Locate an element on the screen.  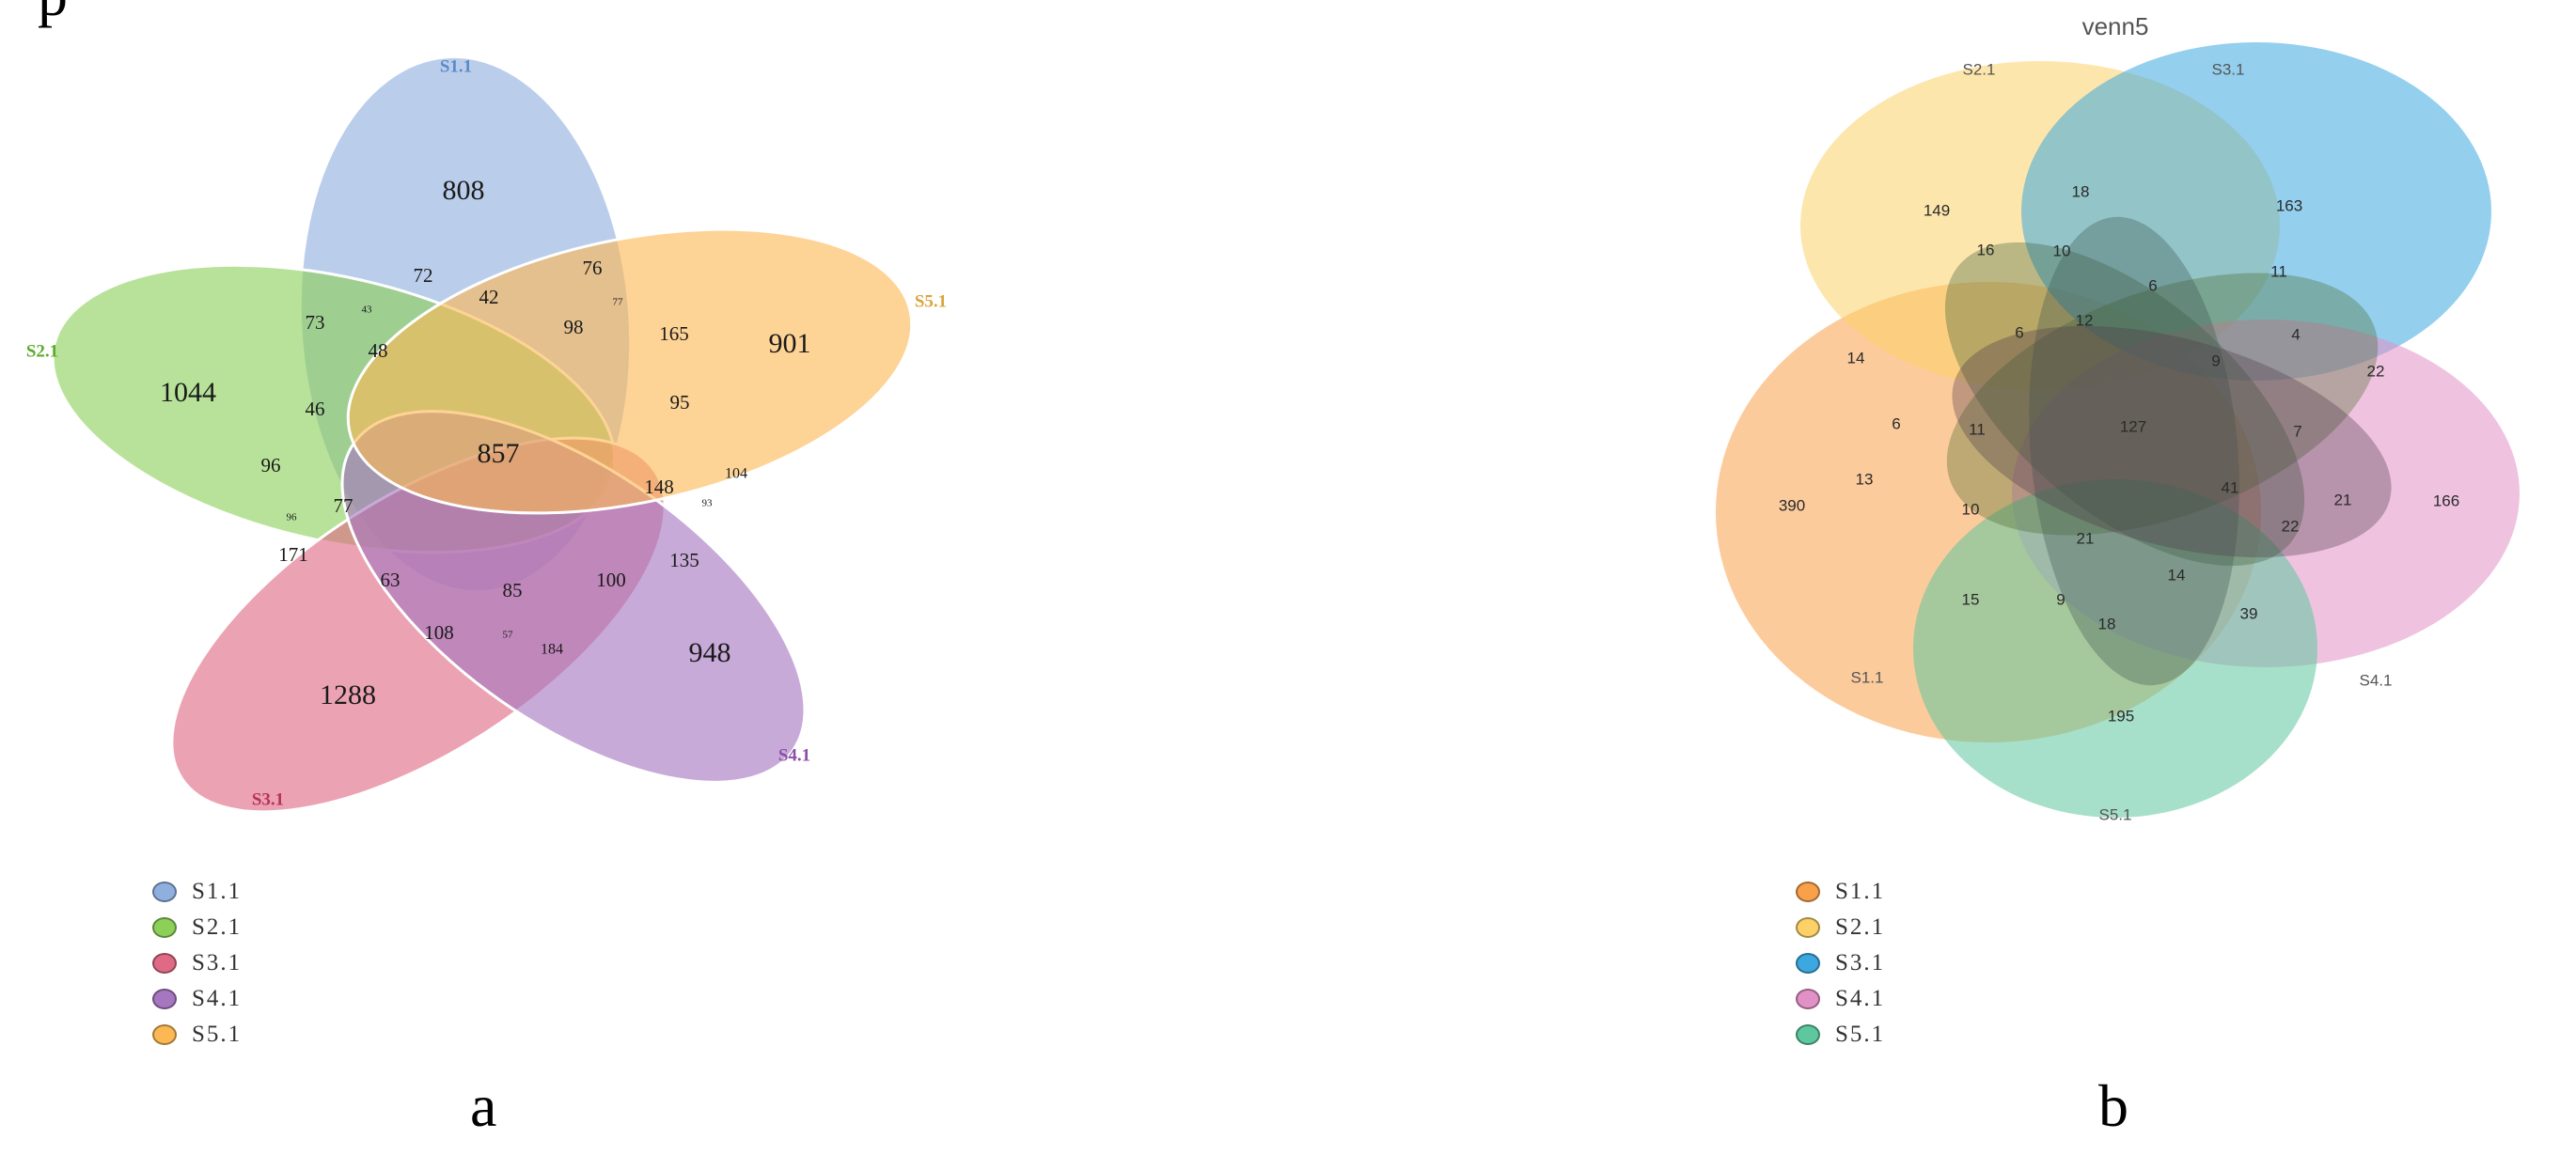
region-count: 148 is located at coordinates (659, 487).